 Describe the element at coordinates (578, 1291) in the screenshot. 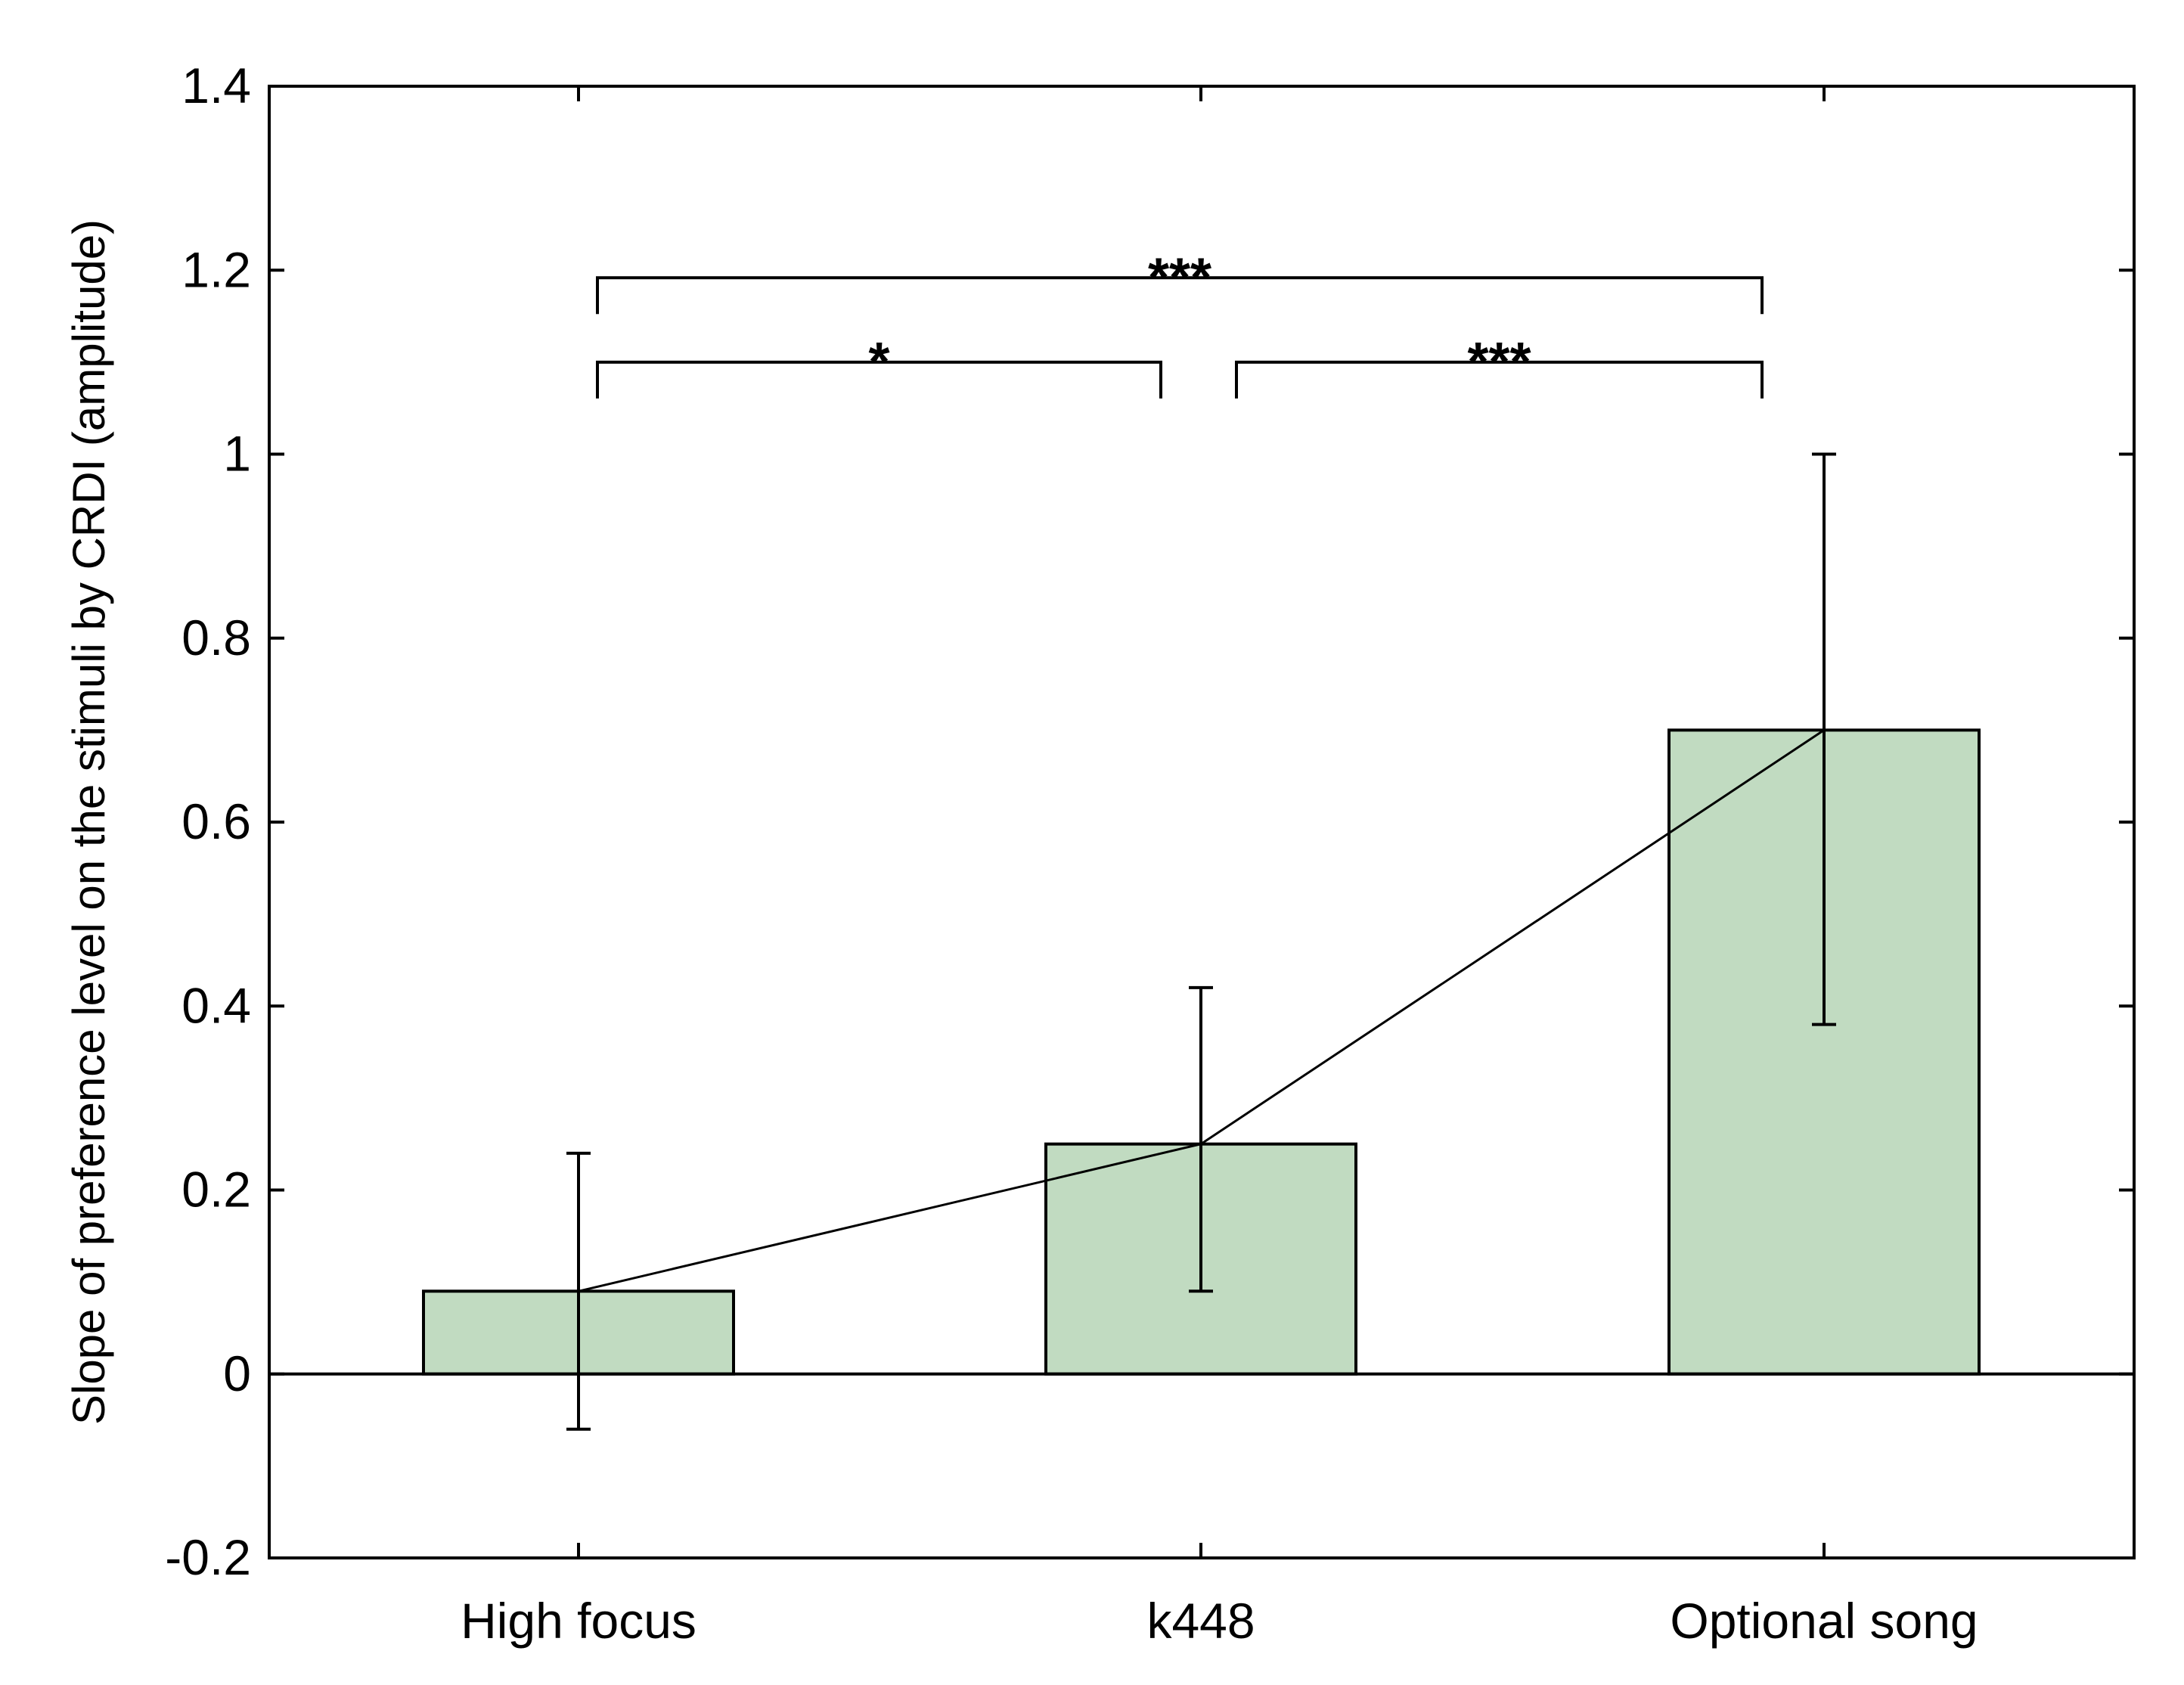

I see `error-bar-high-focus` at that location.